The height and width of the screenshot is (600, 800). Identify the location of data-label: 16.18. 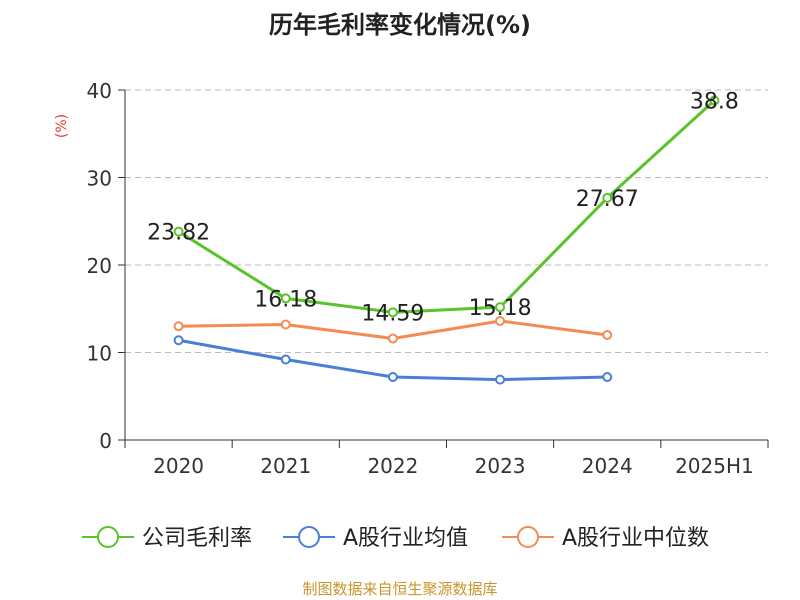
(285, 299).